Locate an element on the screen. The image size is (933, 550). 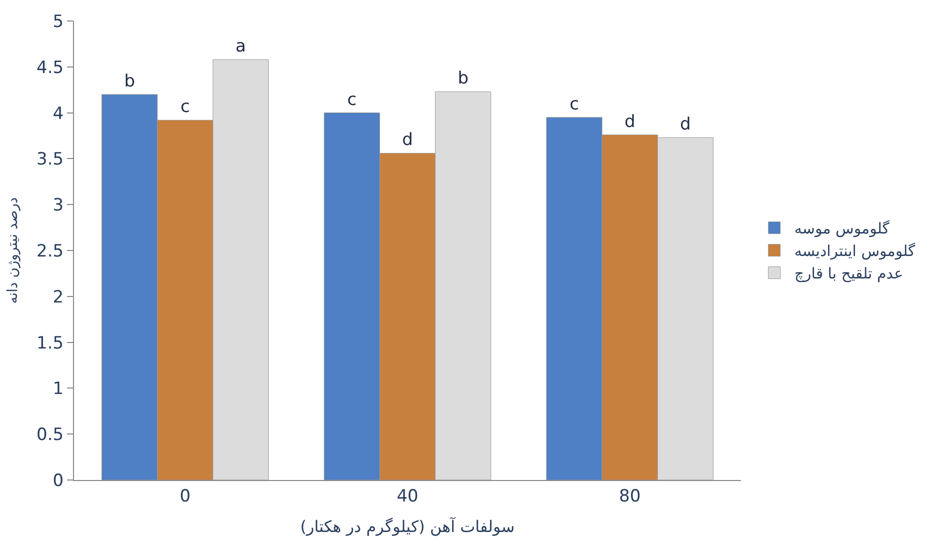
y-tick-label: 4 is located at coordinates (58, 114).